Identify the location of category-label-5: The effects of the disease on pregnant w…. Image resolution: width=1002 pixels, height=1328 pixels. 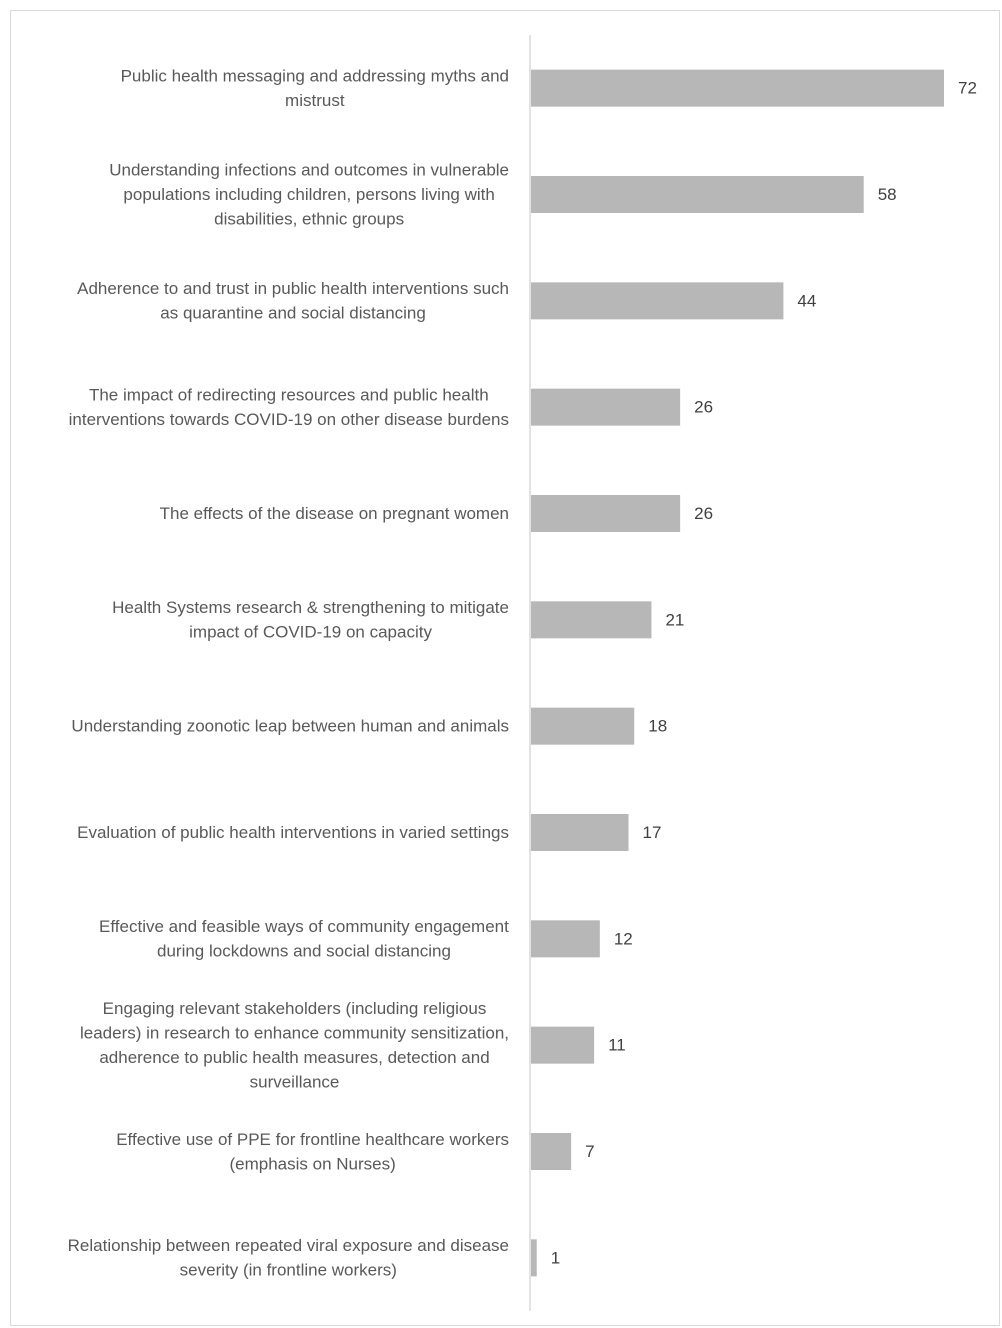
(334, 513).